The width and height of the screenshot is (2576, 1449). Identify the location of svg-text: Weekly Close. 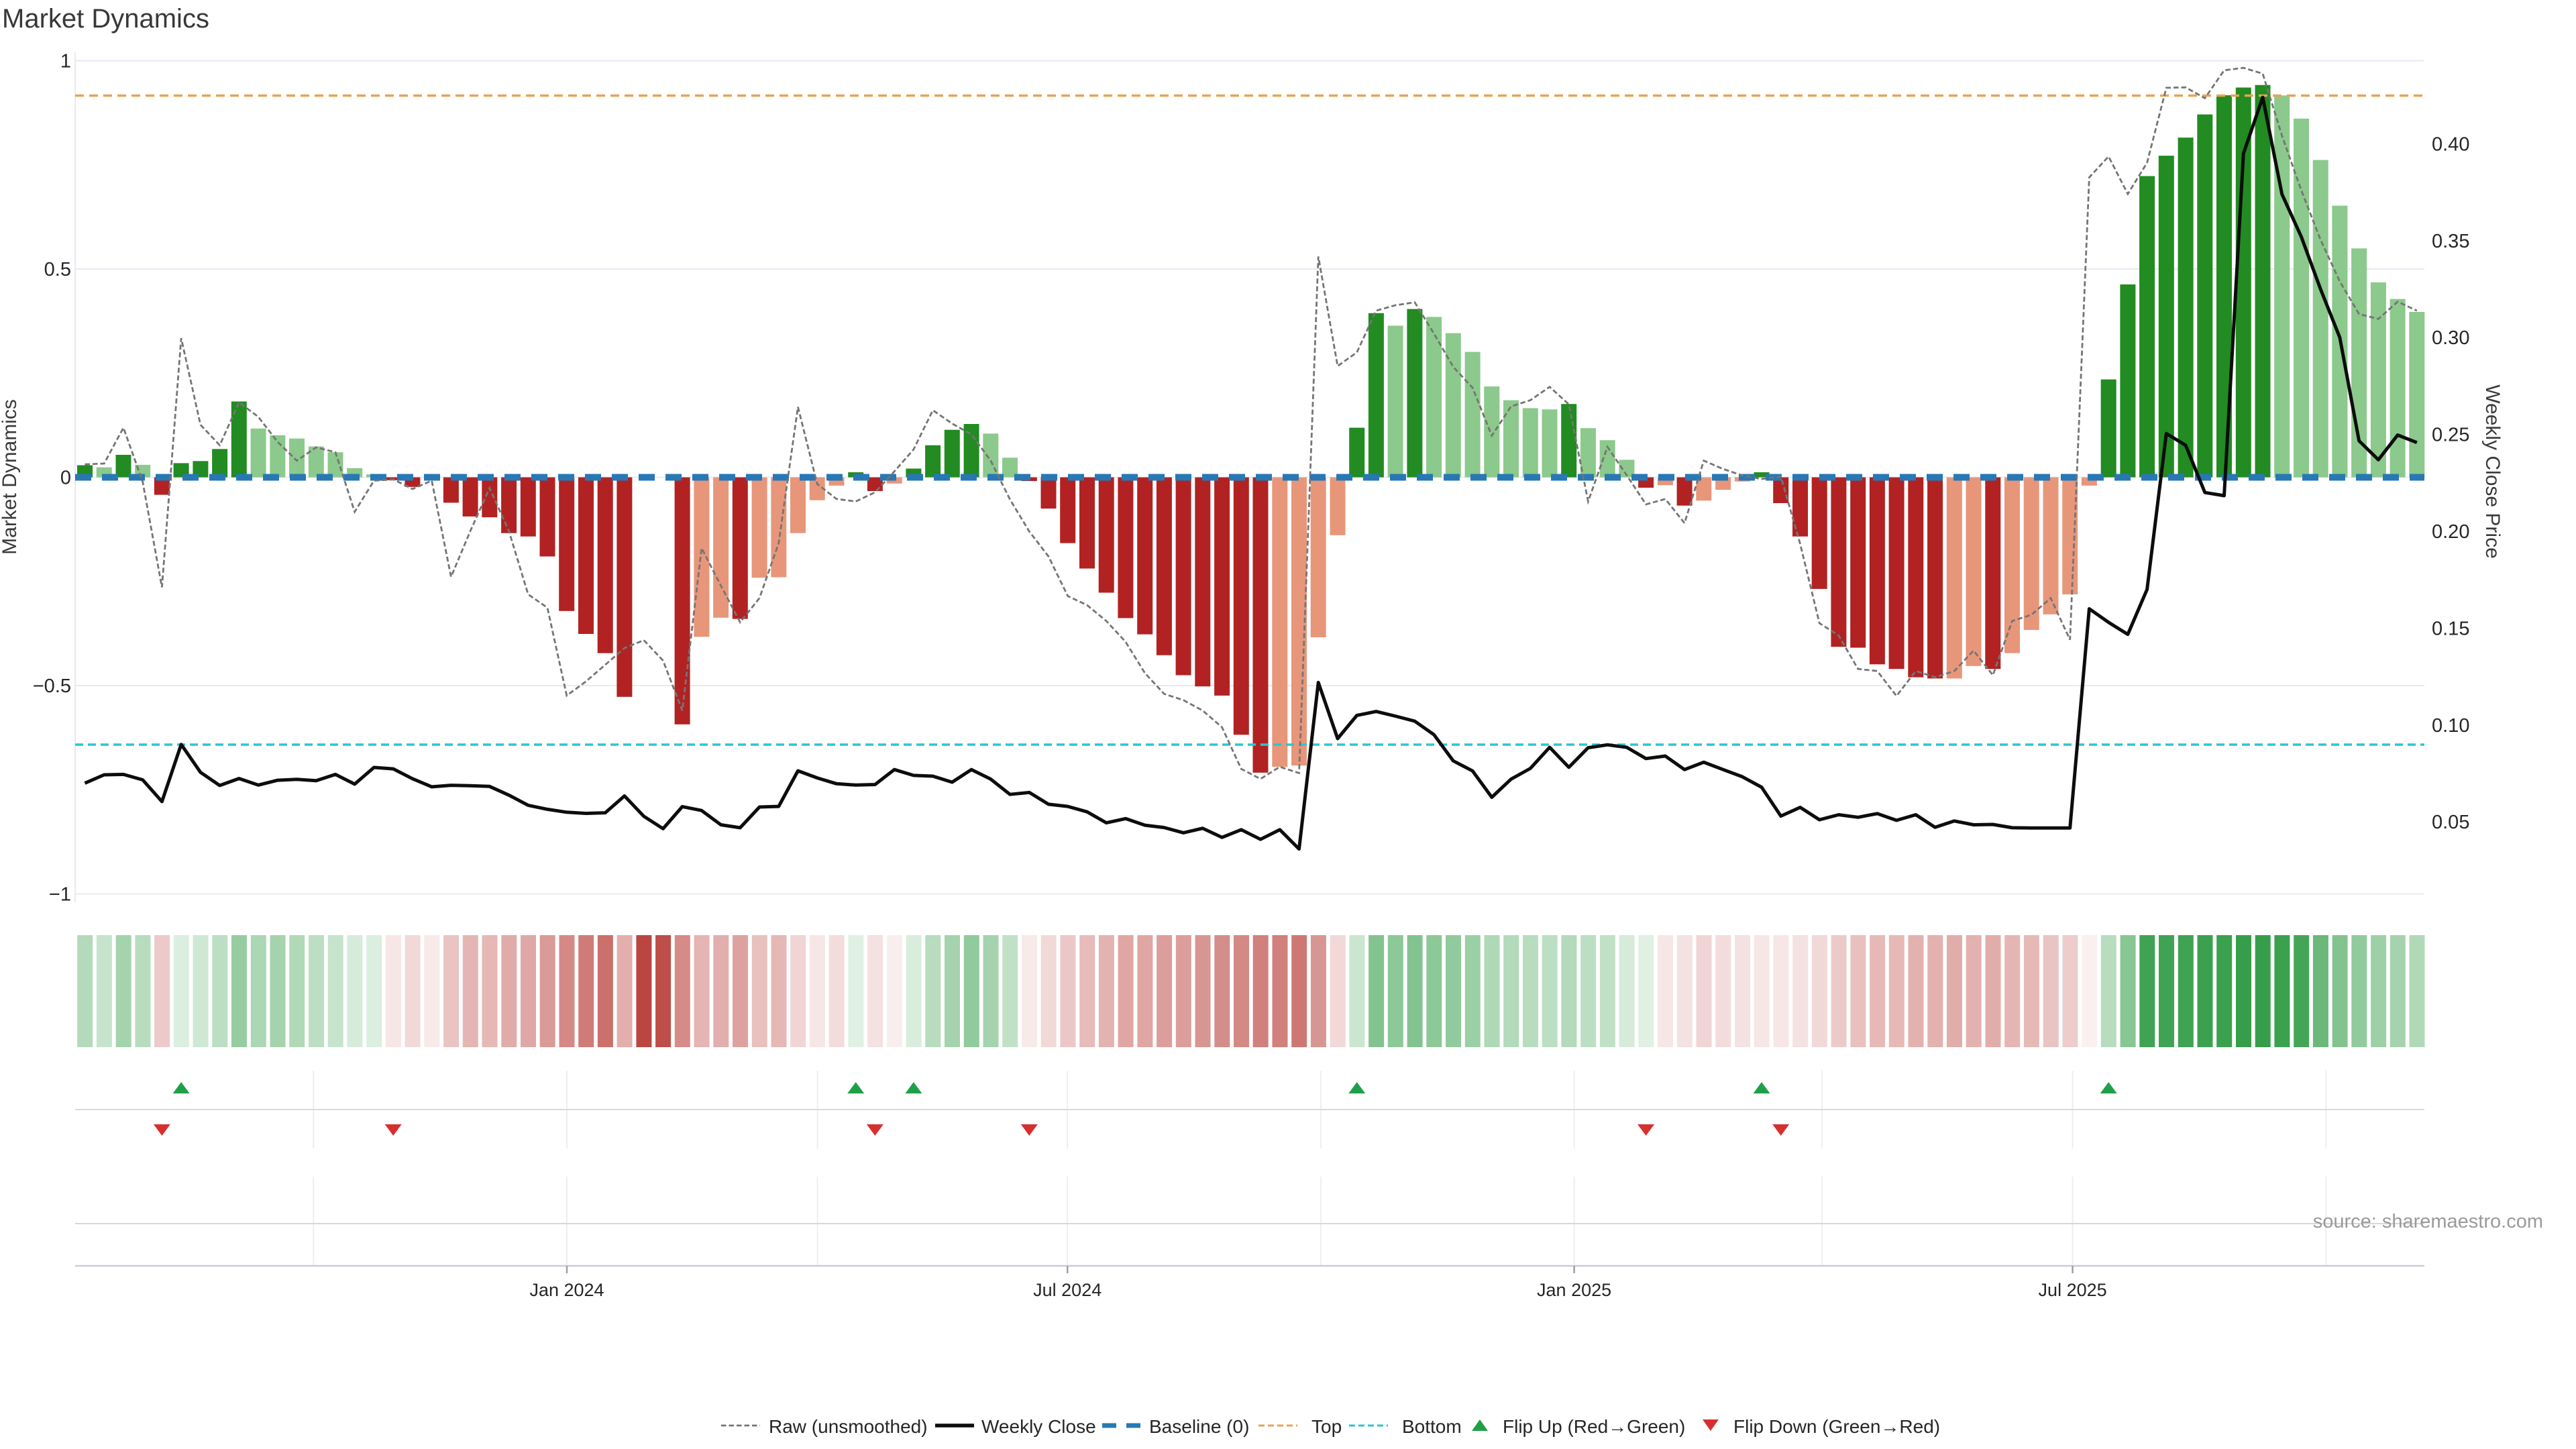
(1038, 1426).